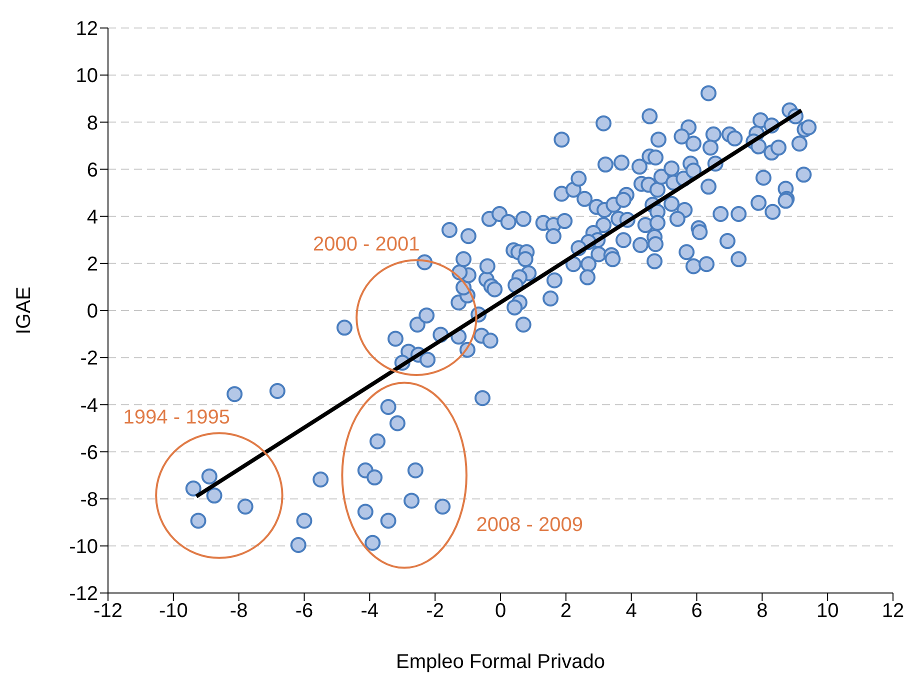  I want to click on y-tick-label: -12, so click(83, 594).